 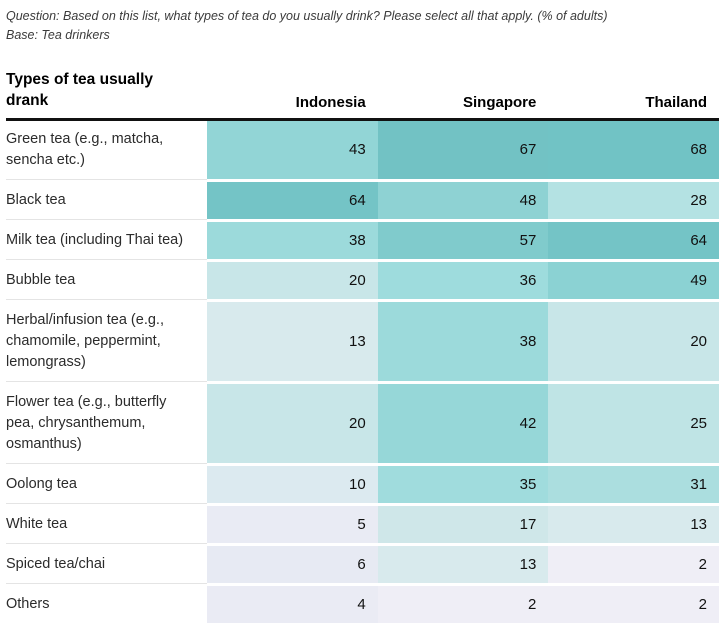 I want to click on value-cell: 10, so click(x=292, y=482).